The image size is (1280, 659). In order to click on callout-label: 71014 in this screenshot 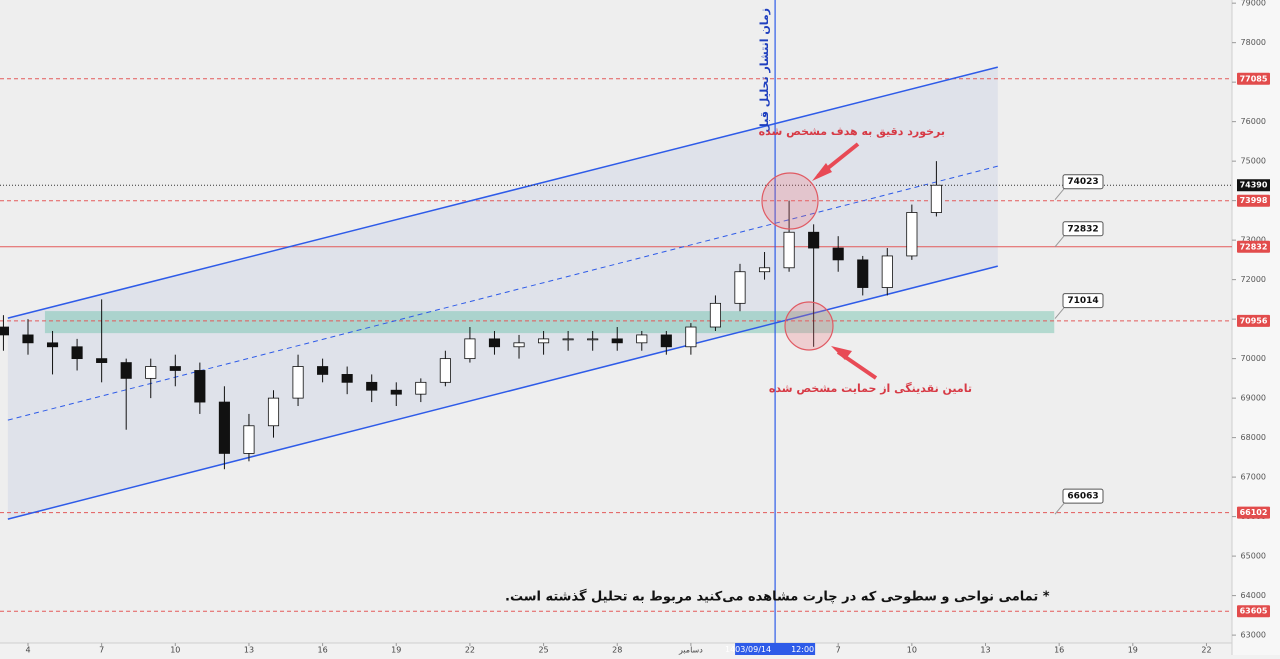, I will do `click(1082, 301)`.